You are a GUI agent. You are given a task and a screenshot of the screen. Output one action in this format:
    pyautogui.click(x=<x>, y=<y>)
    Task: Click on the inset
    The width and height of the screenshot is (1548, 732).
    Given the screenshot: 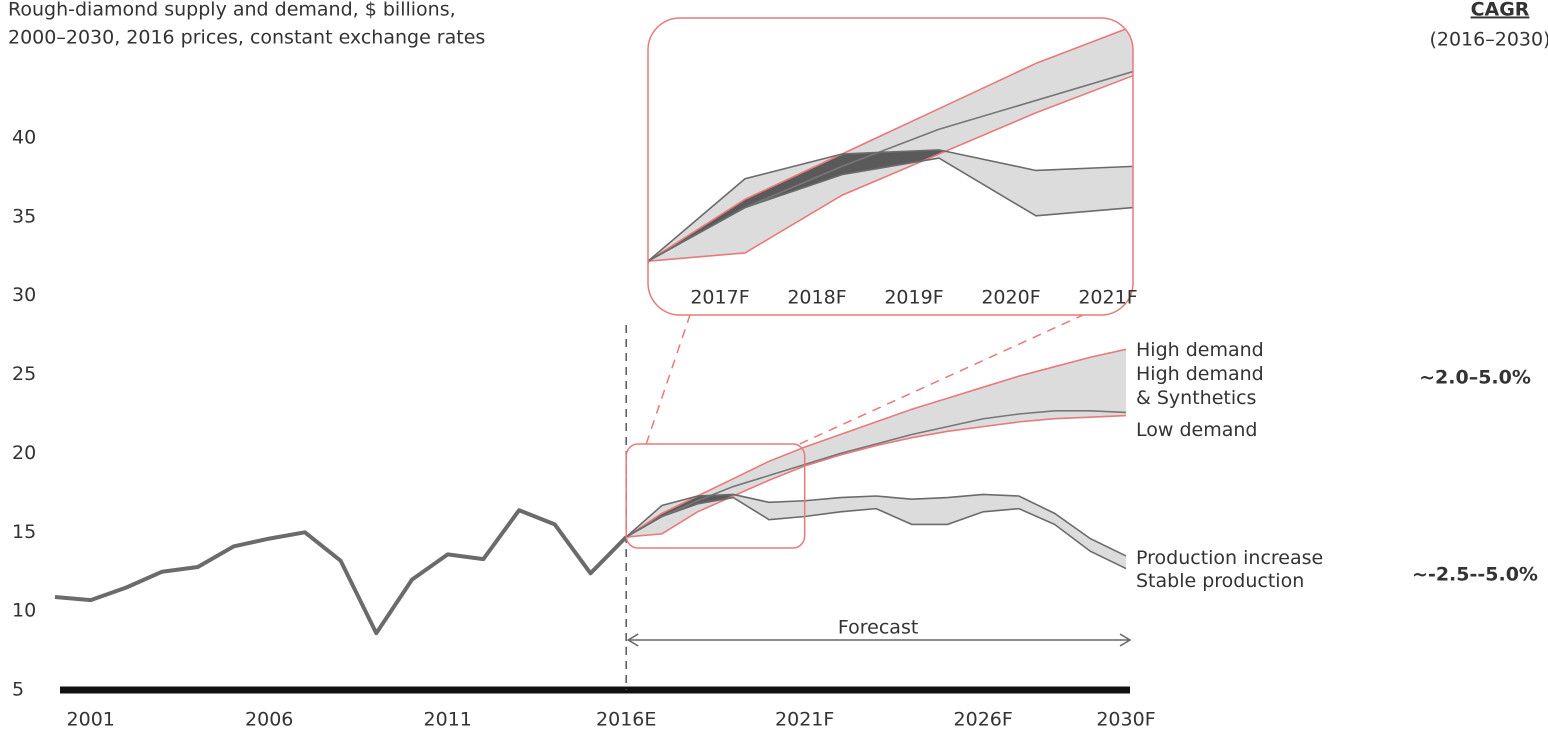 What is the action you would take?
    pyautogui.click(x=890, y=166)
    